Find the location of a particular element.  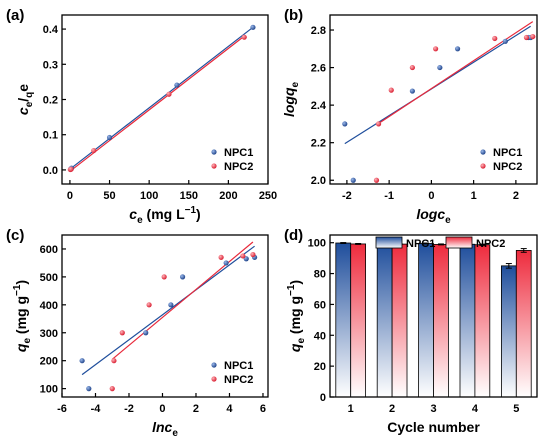

x-tick-label: 50 is located at coordinates (109, 196).